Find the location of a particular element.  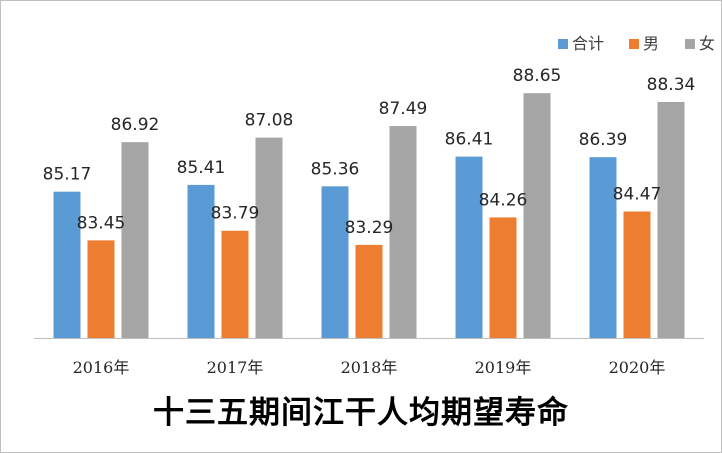

data-label-series-2-1: 87.08 is located at coordinates (269, 121).